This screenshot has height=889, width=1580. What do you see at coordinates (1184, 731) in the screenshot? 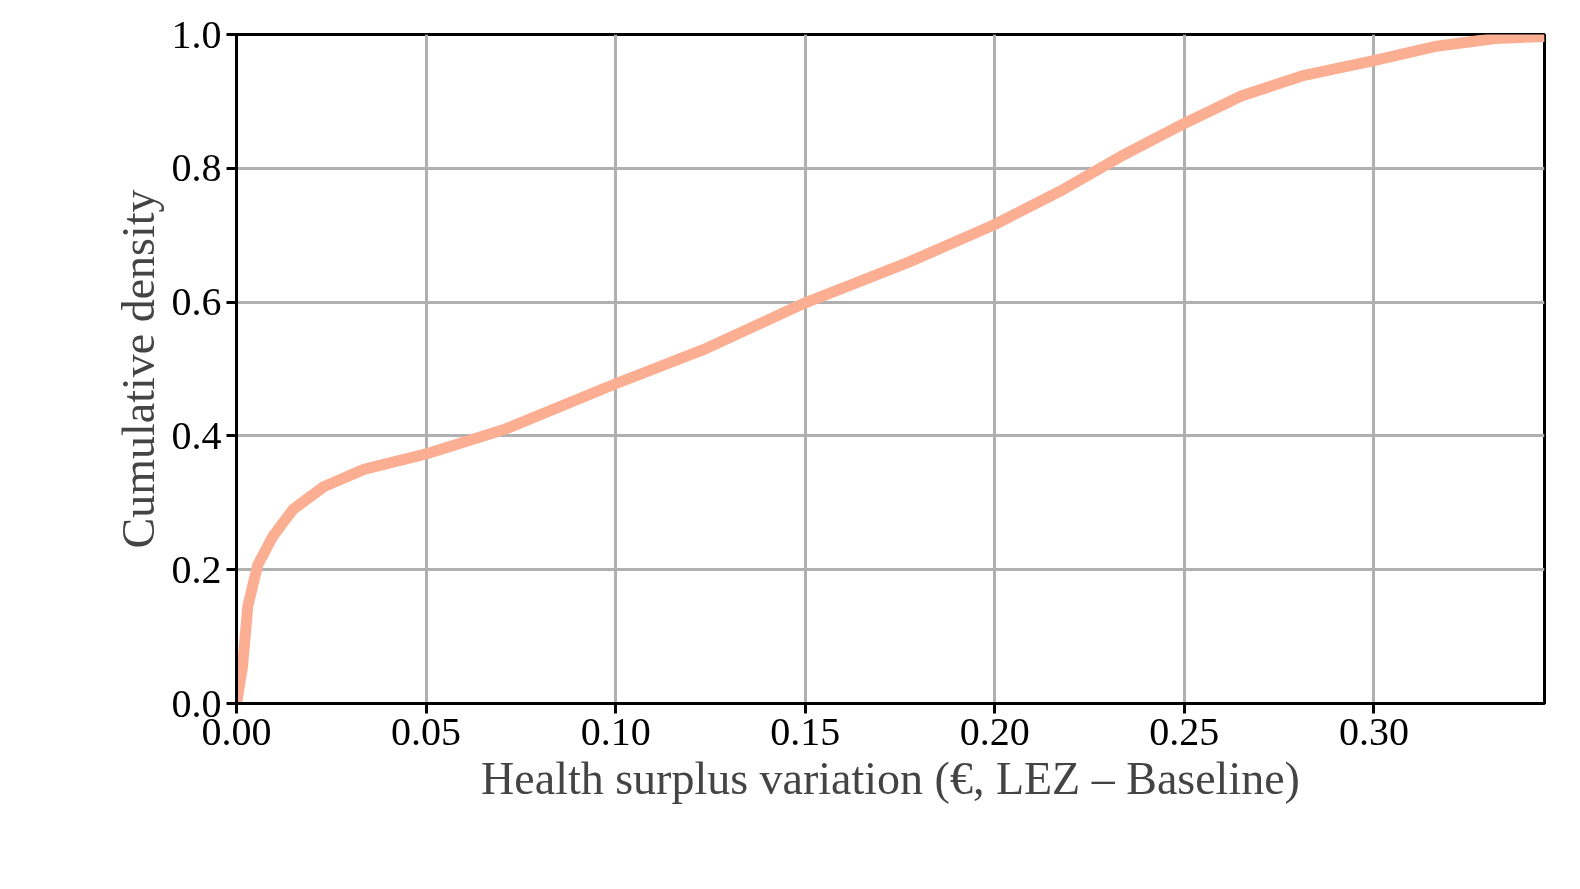
I see `x-tick-label: 0.25` at bounding box center [1184, 731].